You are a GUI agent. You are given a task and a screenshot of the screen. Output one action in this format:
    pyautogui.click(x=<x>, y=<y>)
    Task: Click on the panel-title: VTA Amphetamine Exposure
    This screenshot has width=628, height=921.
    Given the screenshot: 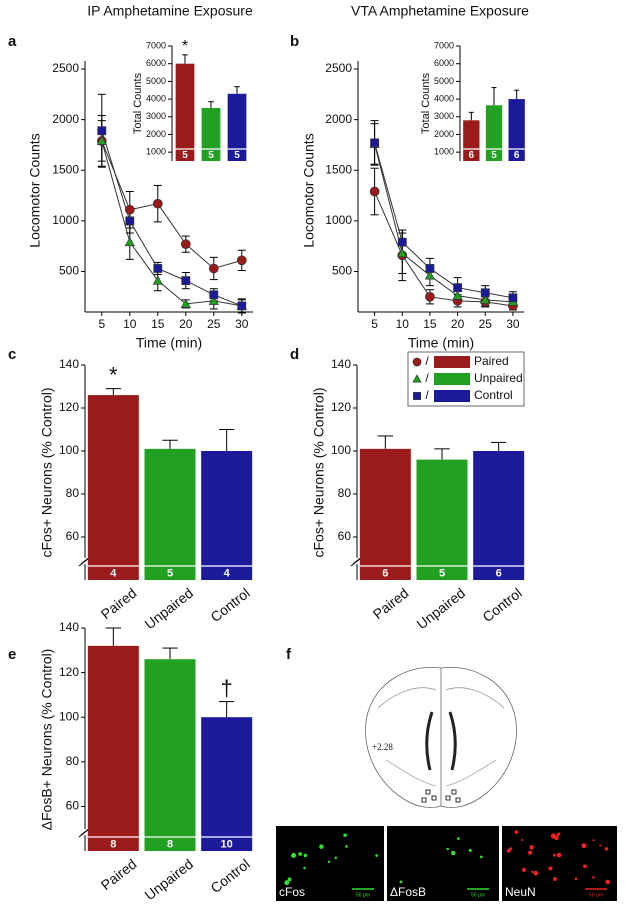 What is the action you would take?
    pyautogui.click(x=440, y=11)
    